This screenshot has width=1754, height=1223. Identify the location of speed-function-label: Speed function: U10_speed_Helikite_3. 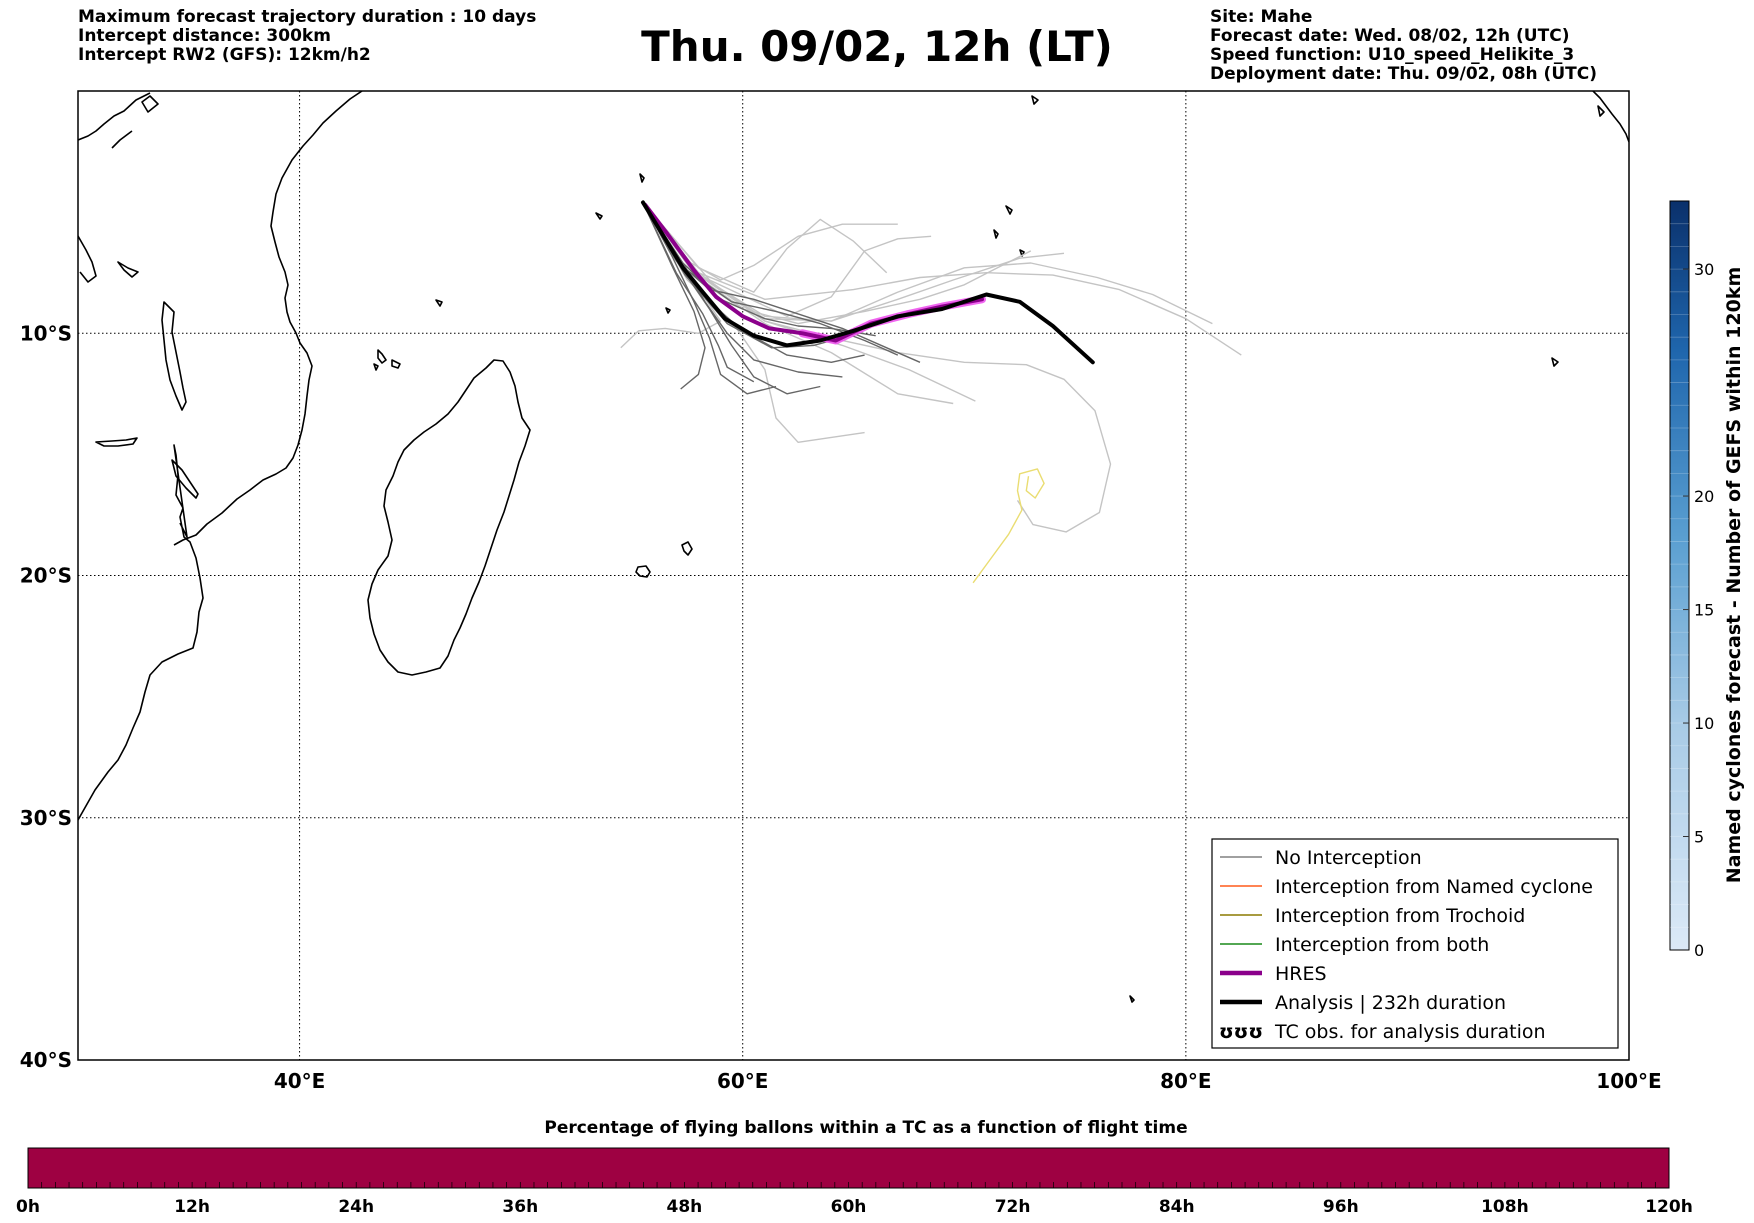
(1392, 55).